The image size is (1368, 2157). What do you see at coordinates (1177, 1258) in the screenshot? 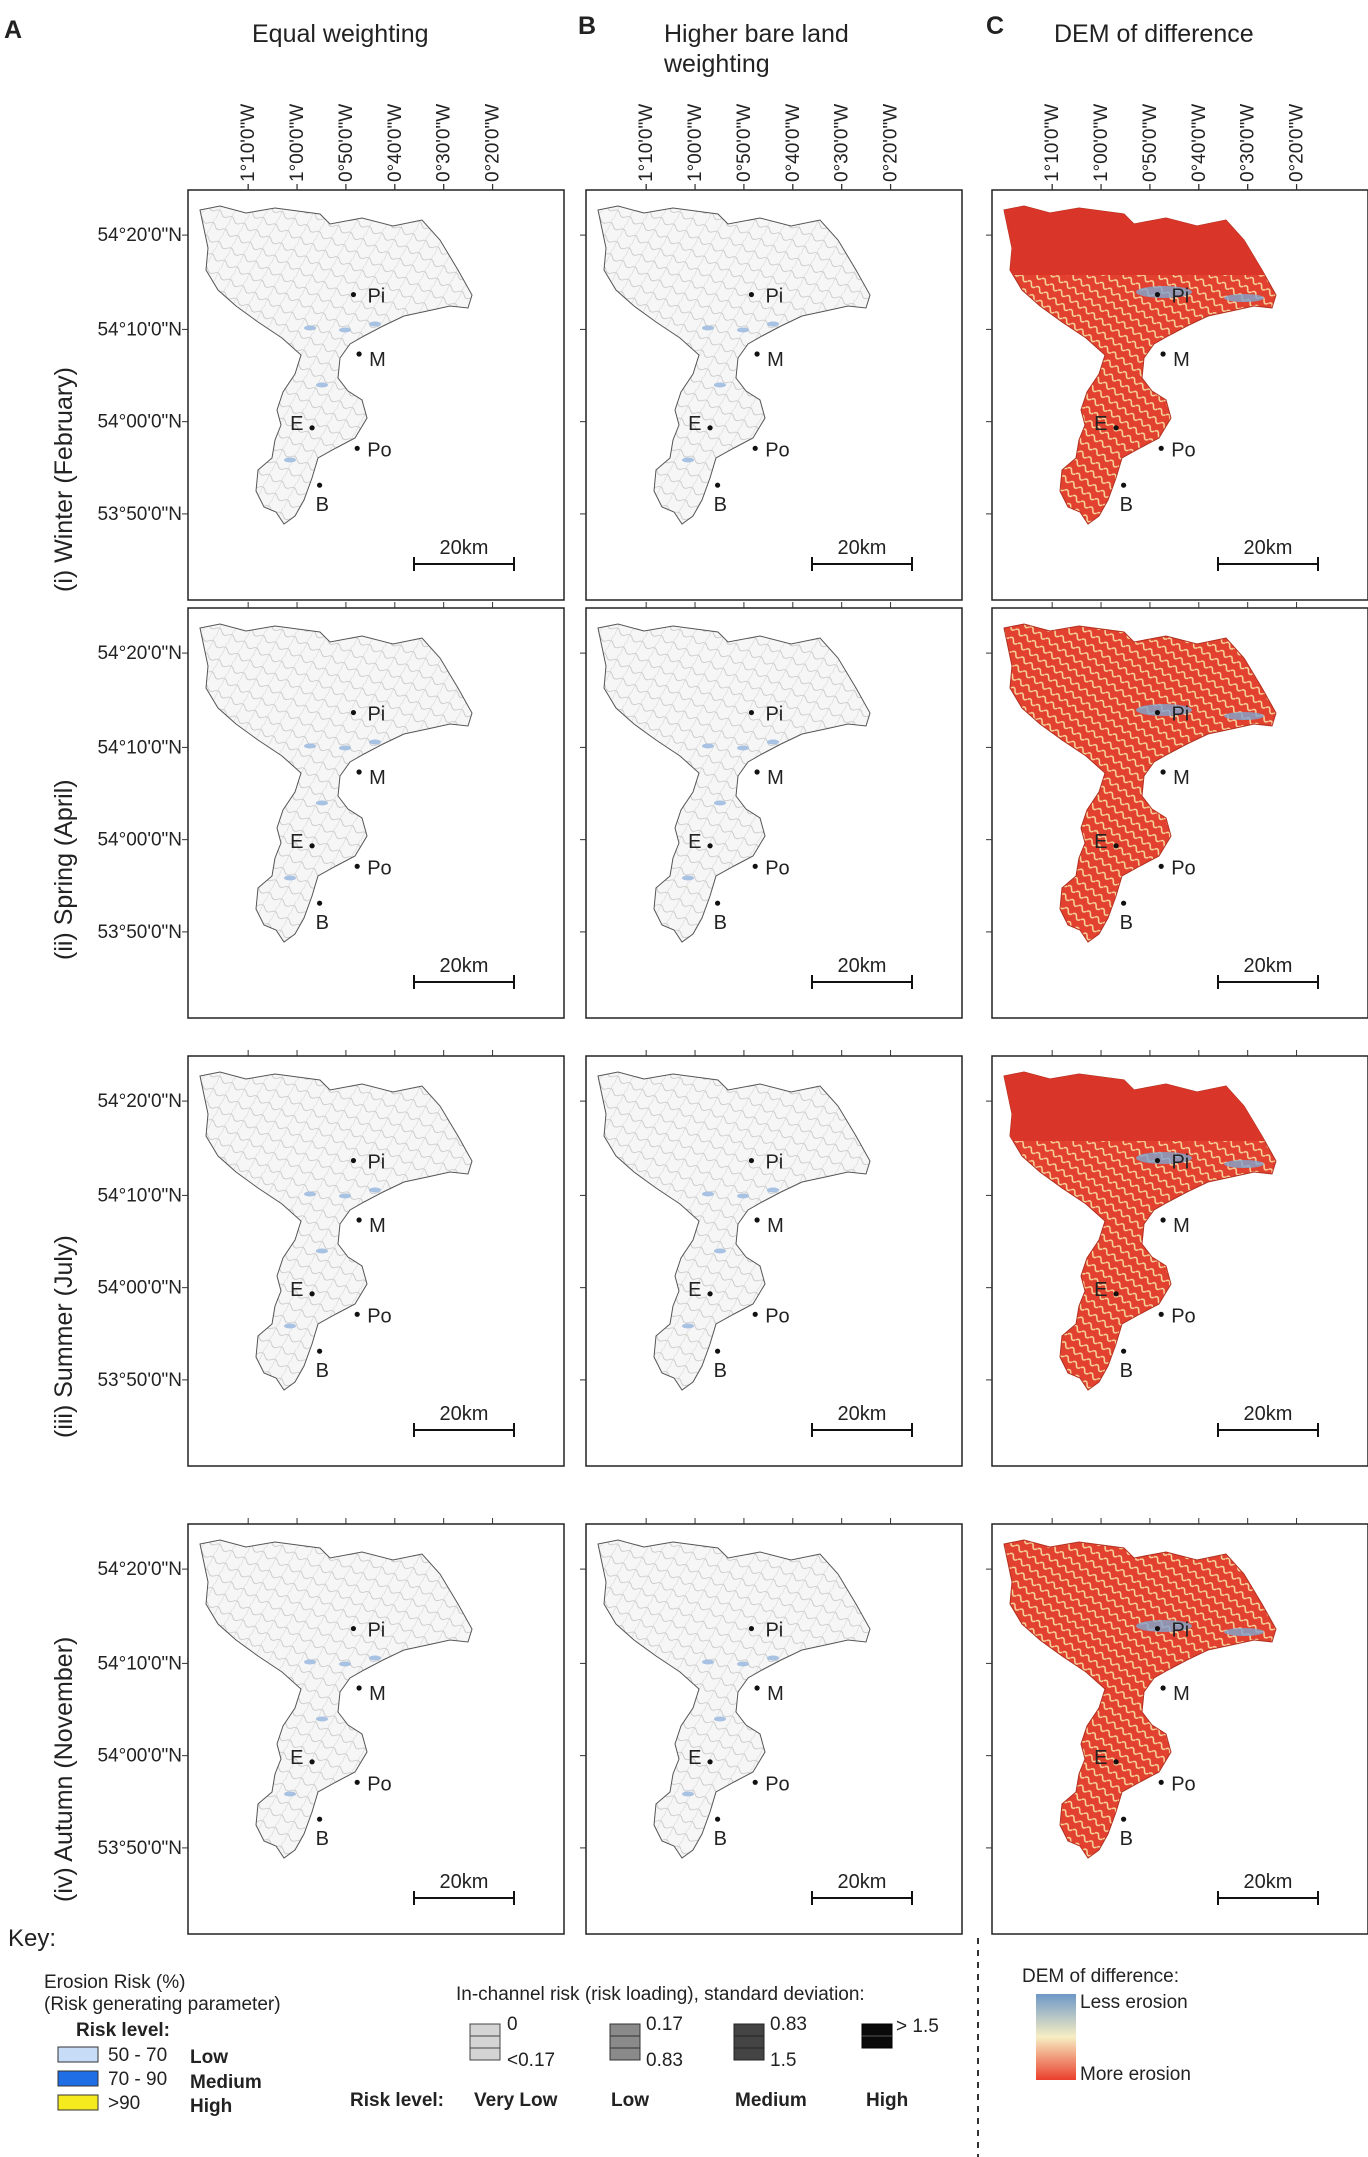
I see `map-panel-r2-c2: Pi M E Po B 20km` at bounding box center [1177, 1258].